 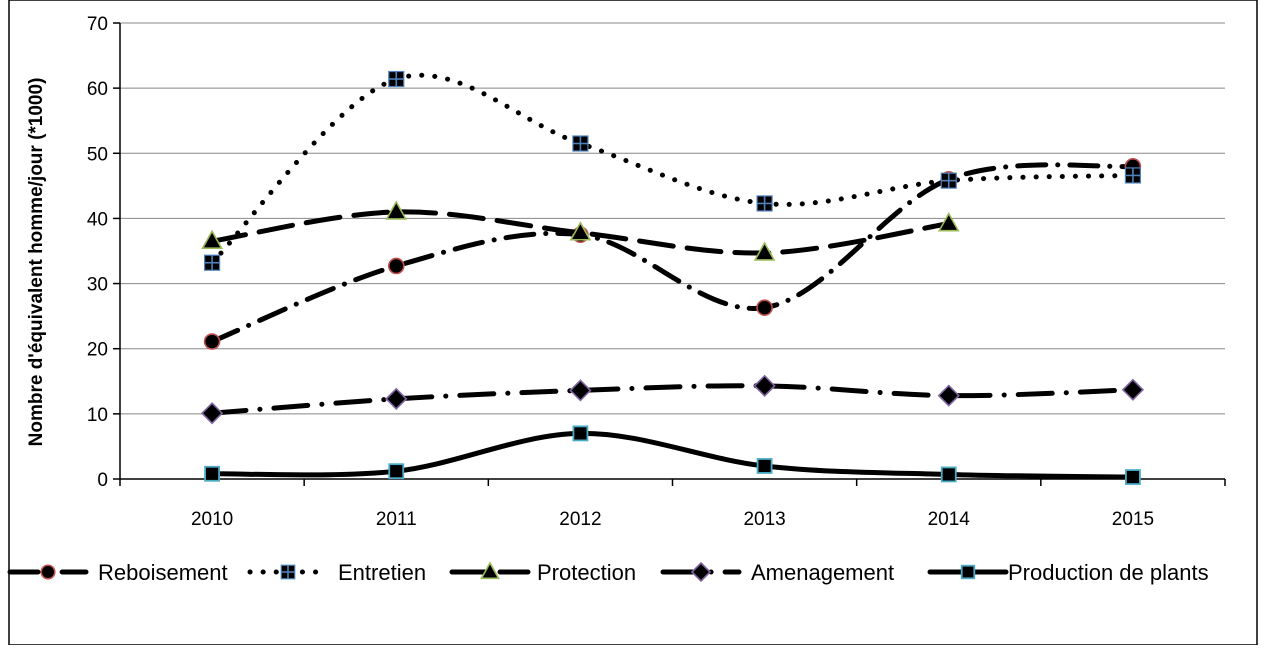 What do you see at coordinates (382, 572) in the screenshot?
I see `legend-label-entretien: Entretien` at bounding box center [382, 572].